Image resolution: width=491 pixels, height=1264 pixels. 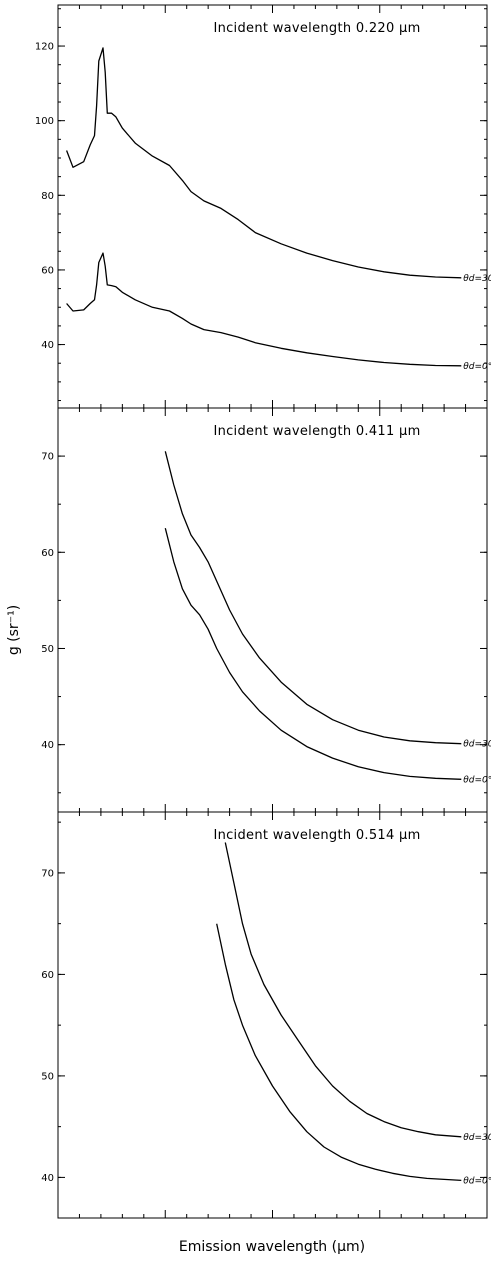 What do you see at coordinates (44, 47) in the screenshot?
I see `y-tick-label: 120` at bounding box center [44, 47].